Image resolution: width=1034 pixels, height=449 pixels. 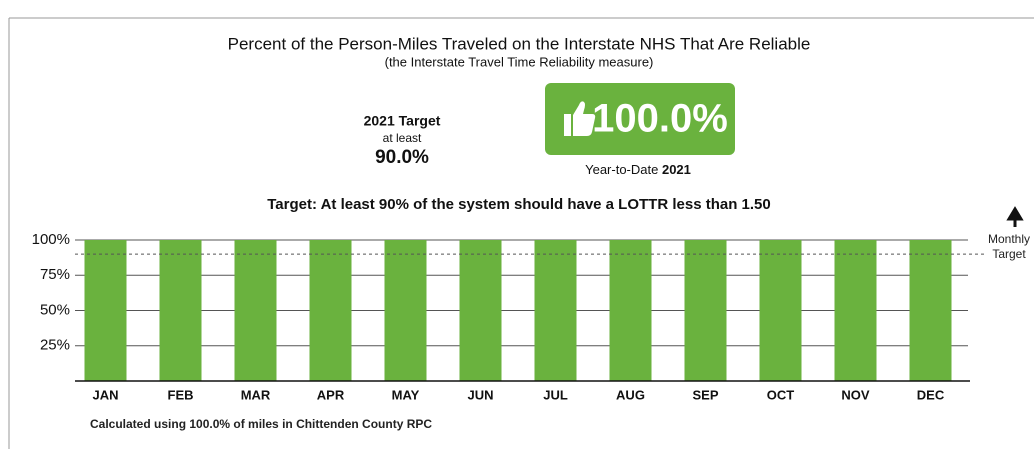 What do you see at coordinates (1009, 246) in the screenshot?
I see `target-annotation: Monthly Target` at bounding box center [1009, 246].